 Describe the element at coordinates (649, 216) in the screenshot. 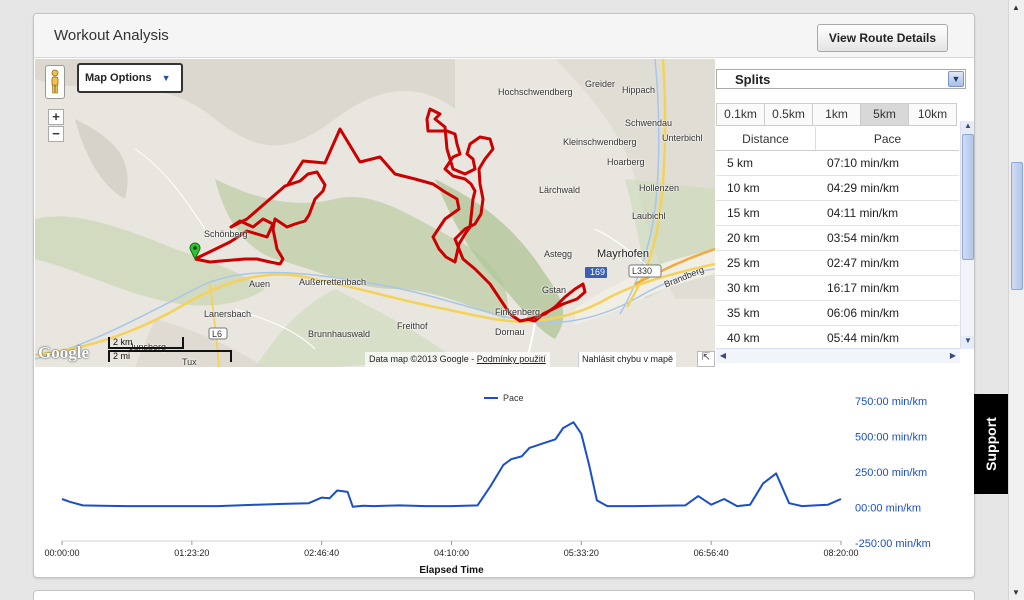

I see `place-label: Laubichl` at that location.